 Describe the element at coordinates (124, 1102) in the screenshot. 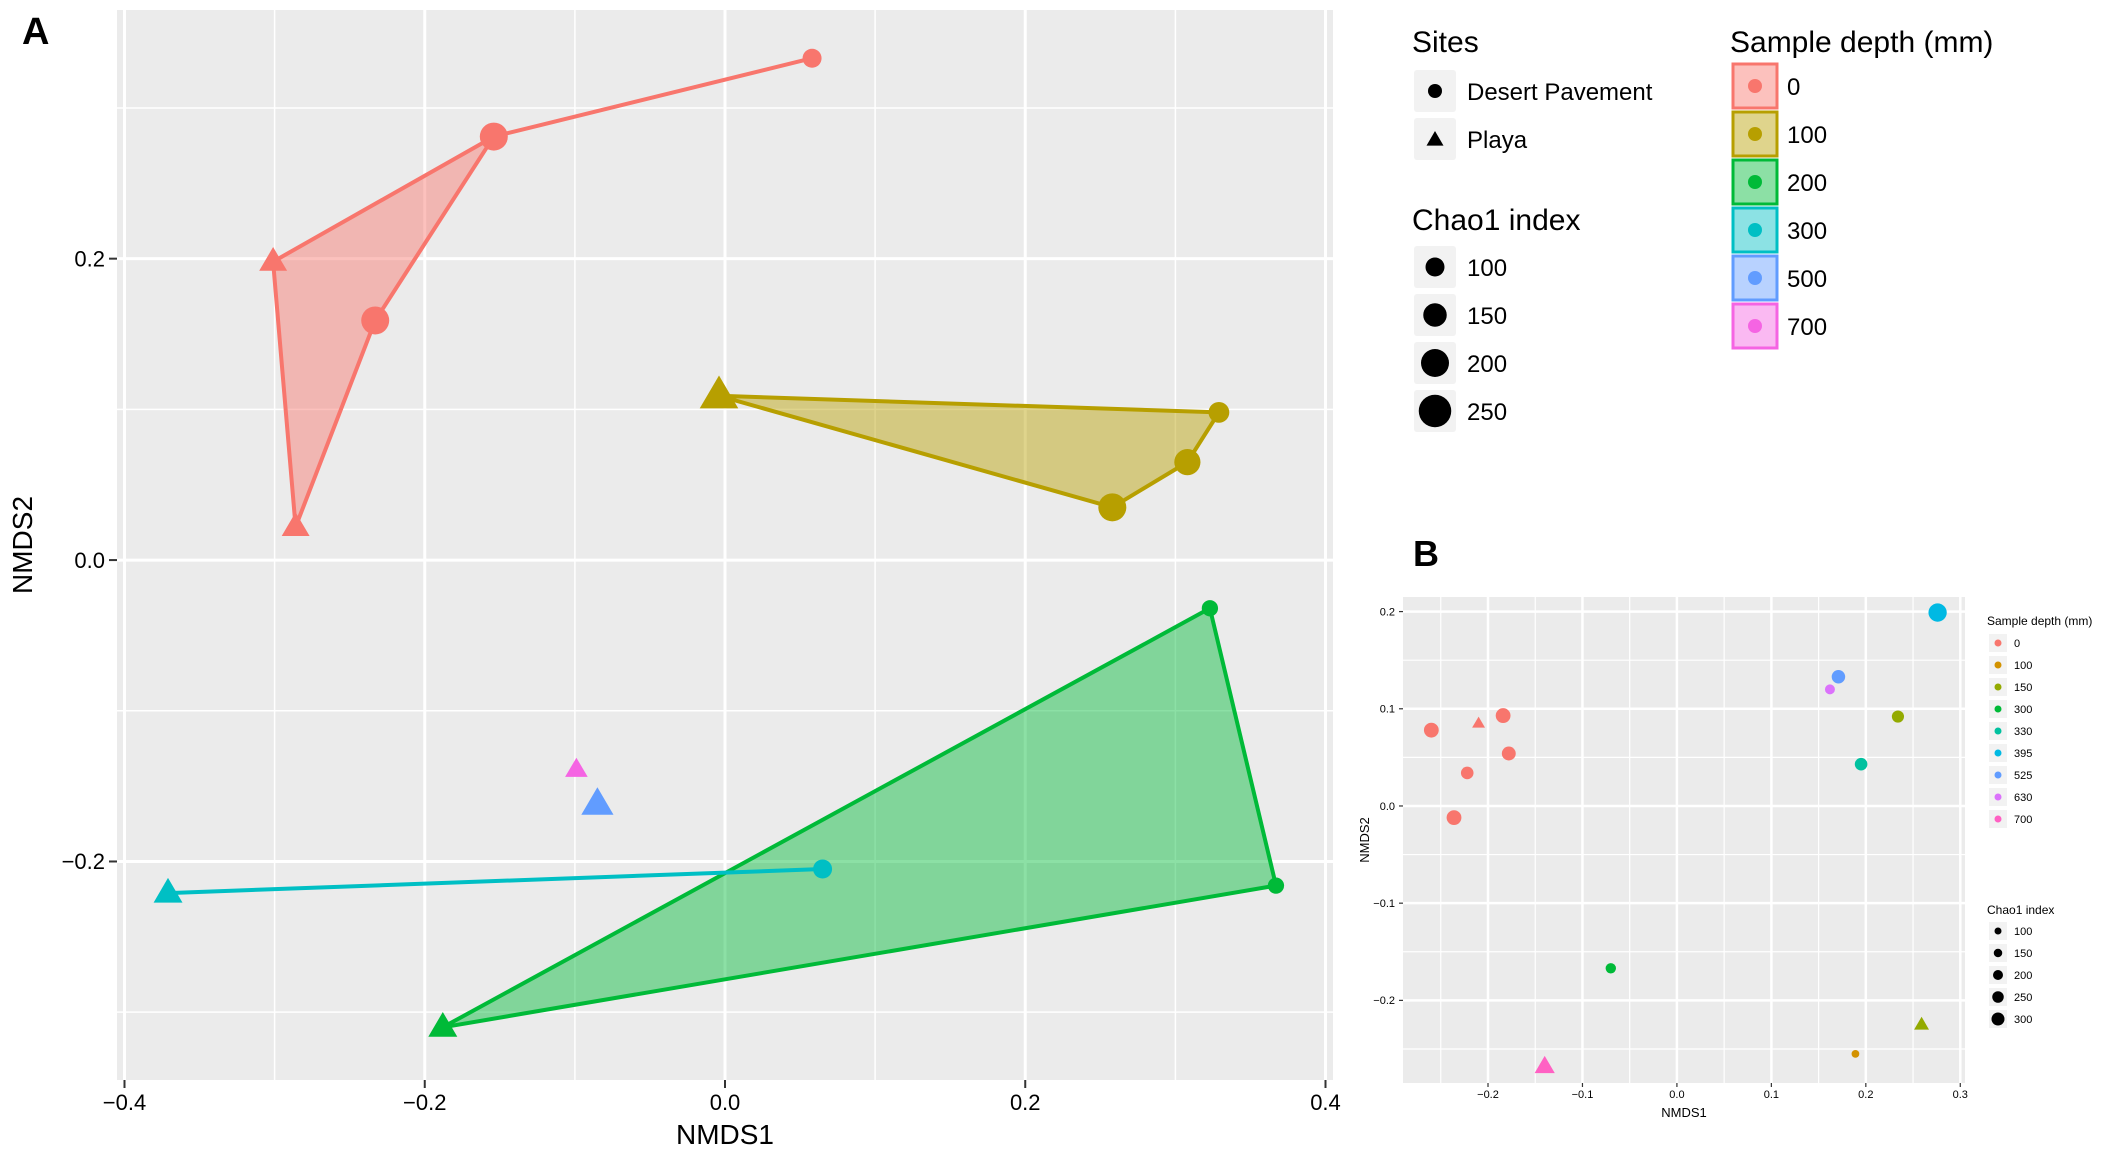

I see `x-tick-label: −0.4` at that location.